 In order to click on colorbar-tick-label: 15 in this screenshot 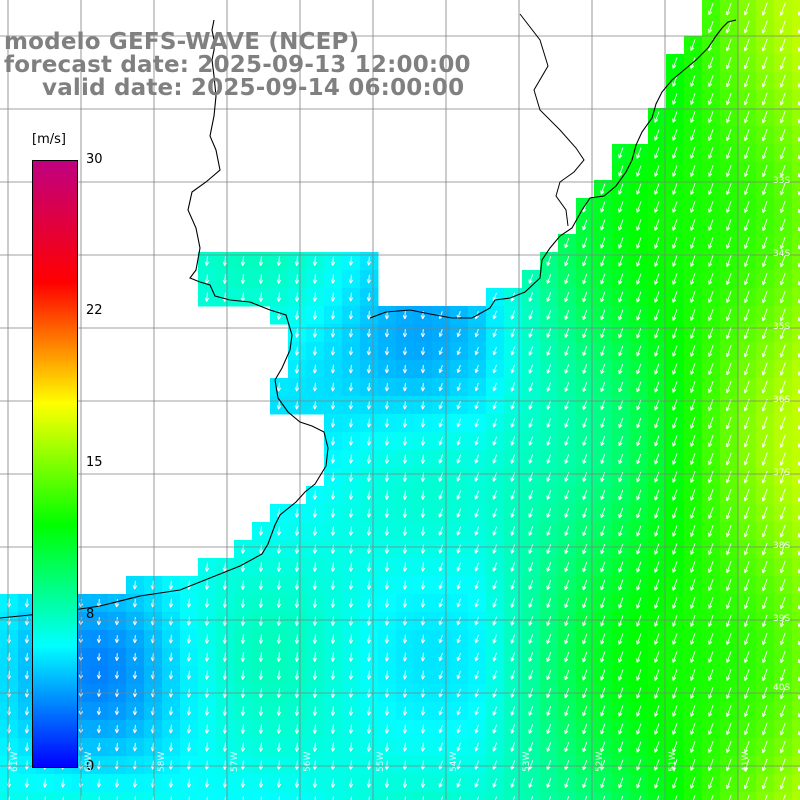, I will do `click(94, 462)`.